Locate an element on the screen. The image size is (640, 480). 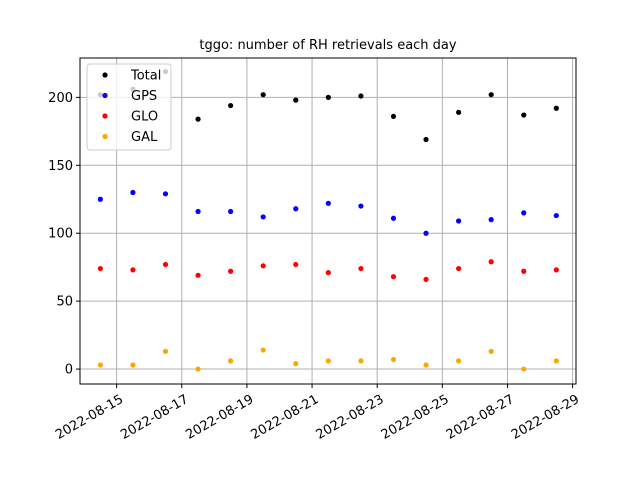
x-tick-label: 2022-08-29 is located at coordinates (545, 417).